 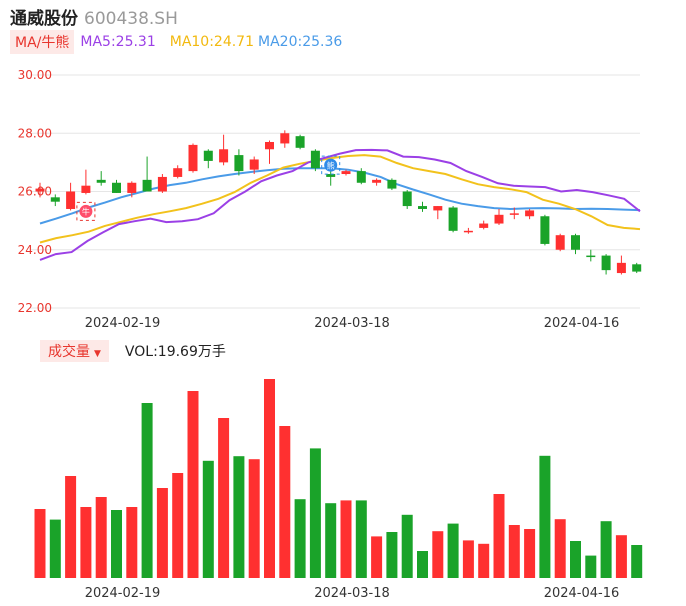 I want to click on x-tick-label: 2024-03-18, so click(x=352, y=593).